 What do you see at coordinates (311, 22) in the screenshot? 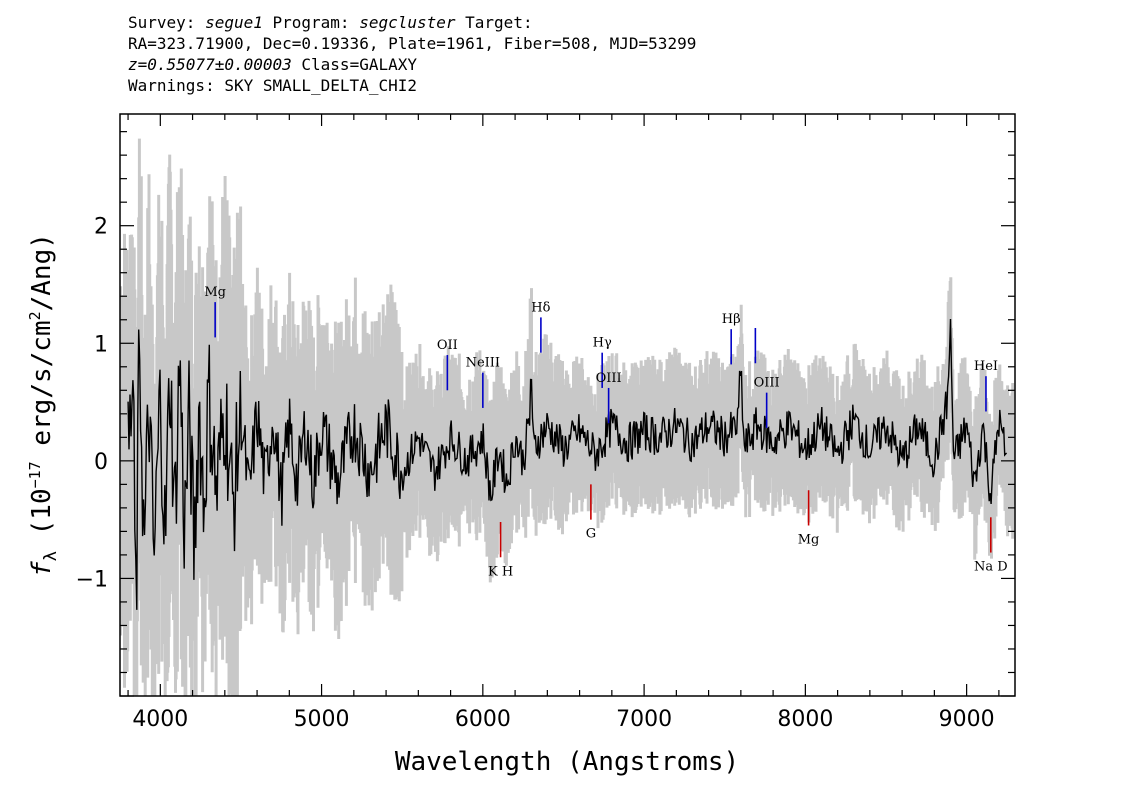
I see `program-prefix: Program:` at bounding box center [311, 22].